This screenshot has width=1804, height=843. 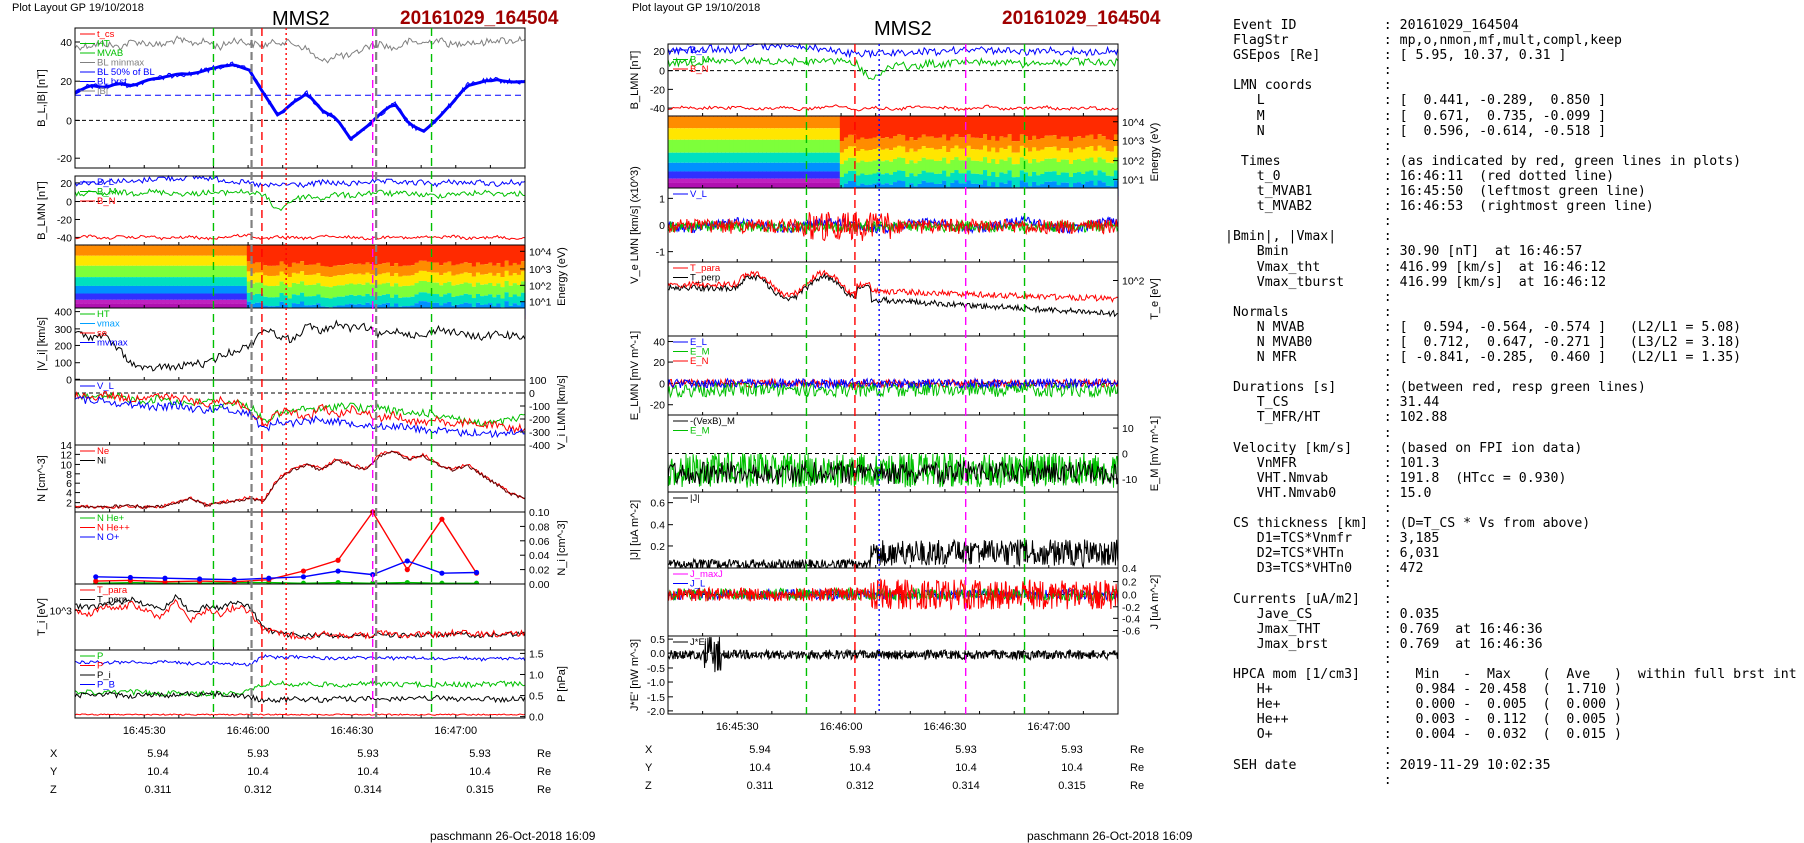 What do you see at coordinates (1131, 608) in the screenshot?
I see `y-tick-label: -0.2` at bounding box center [1131, 608].